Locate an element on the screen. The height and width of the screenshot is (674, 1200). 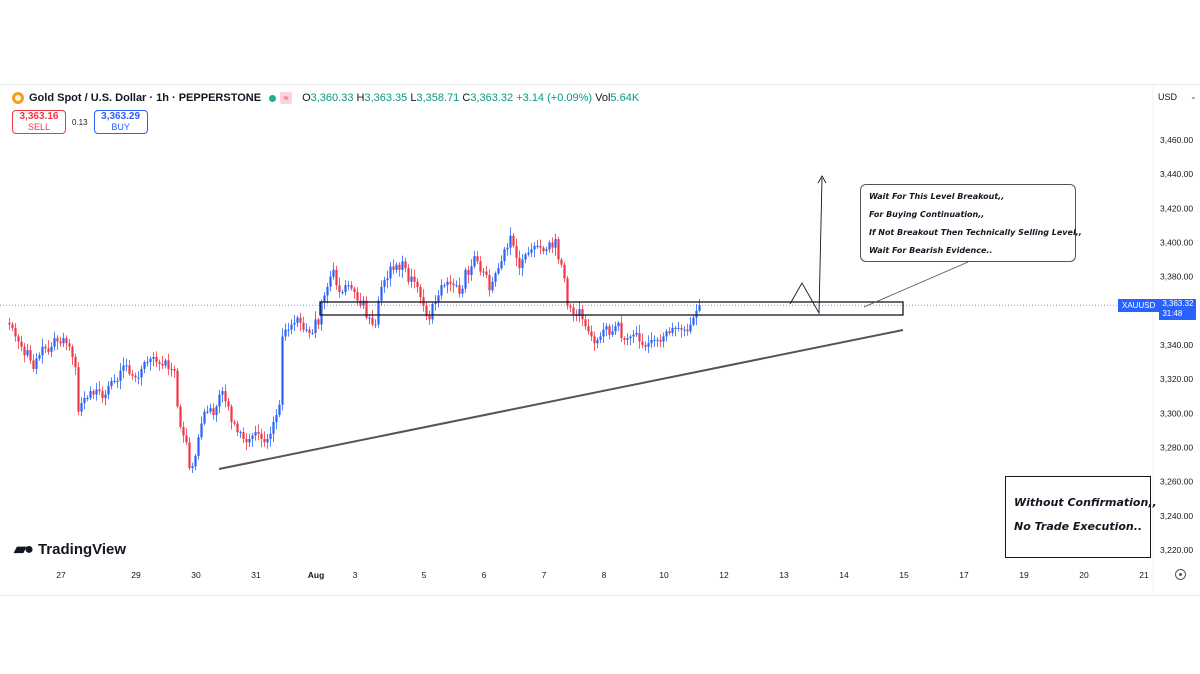
price-tag-values: 3,363.32 31:48 is located at coordinates (1178, 309).